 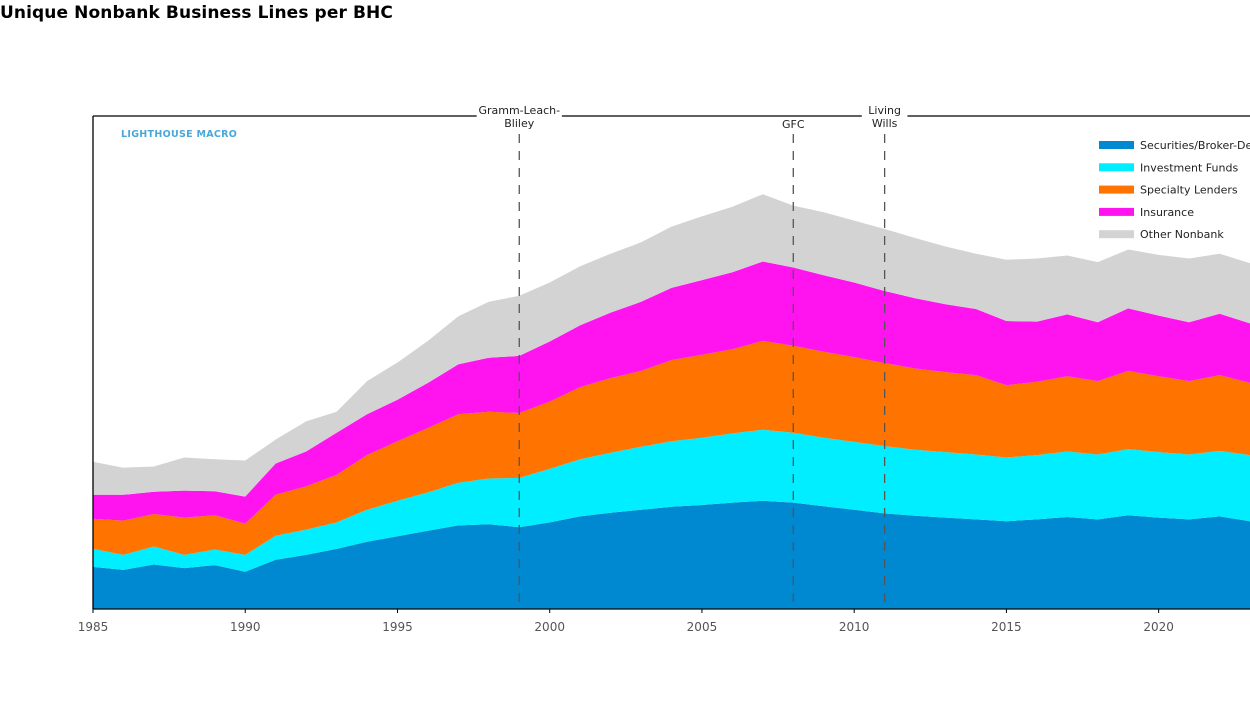 What do you see at coordinates (519, 123) in the screenshot?
I see `event-label: Bliley` at bounding box center [519, 123].